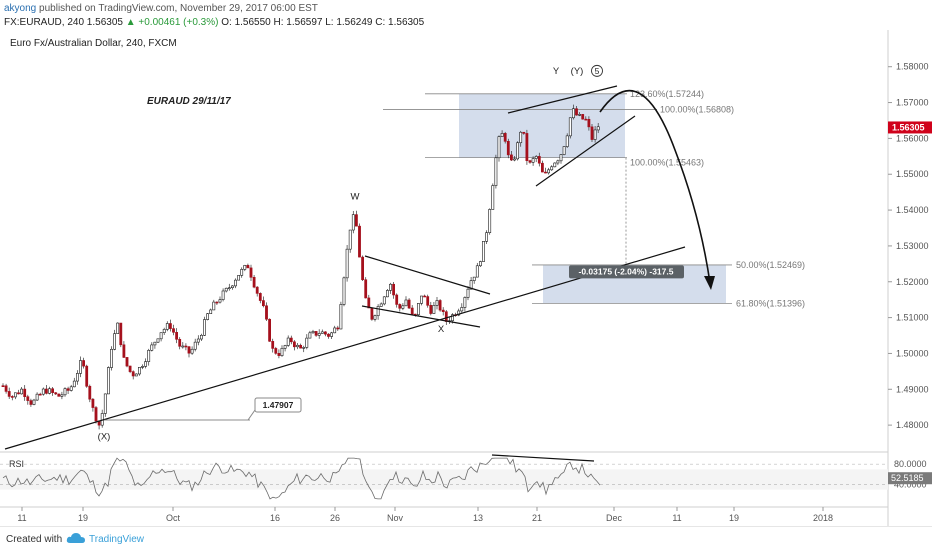 The width and height of the screenshot is (932, 551). Describe the element at coordinates (585, 151) in the screenshot. I see `wedge-lower-line` at that location.